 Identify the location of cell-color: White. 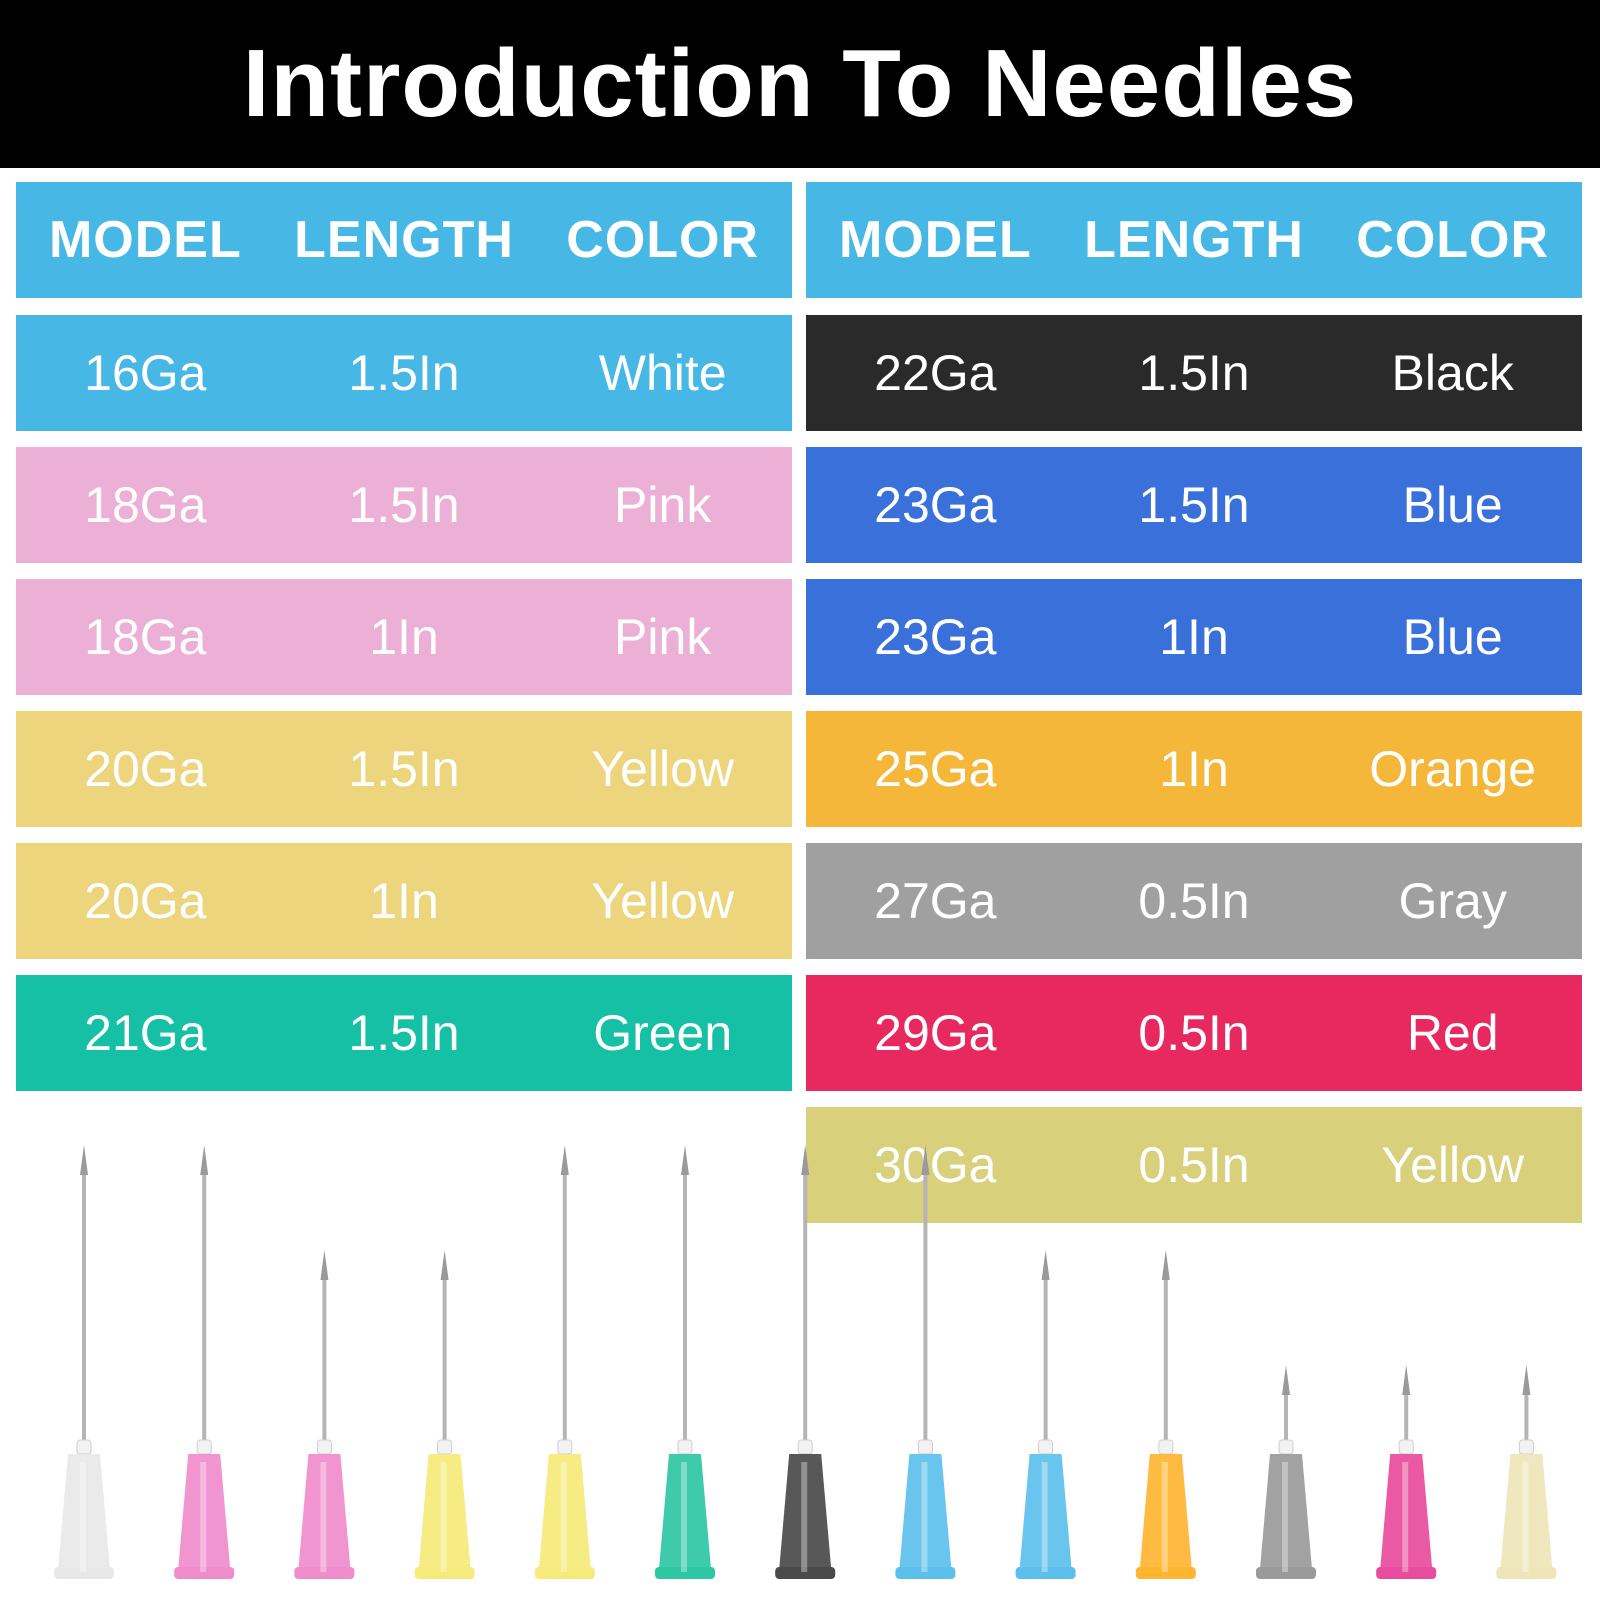
(662, 373).